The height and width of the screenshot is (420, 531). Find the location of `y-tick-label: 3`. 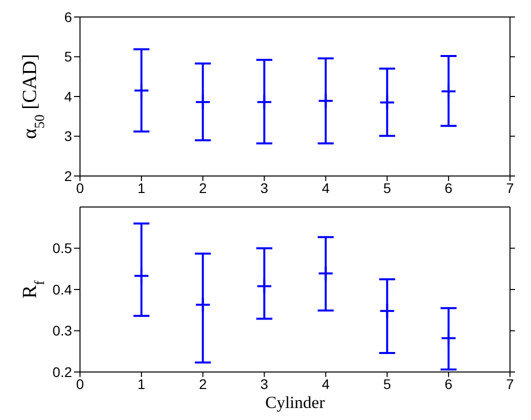

y-tick-label: 3 is located at coordinates (68, 136).